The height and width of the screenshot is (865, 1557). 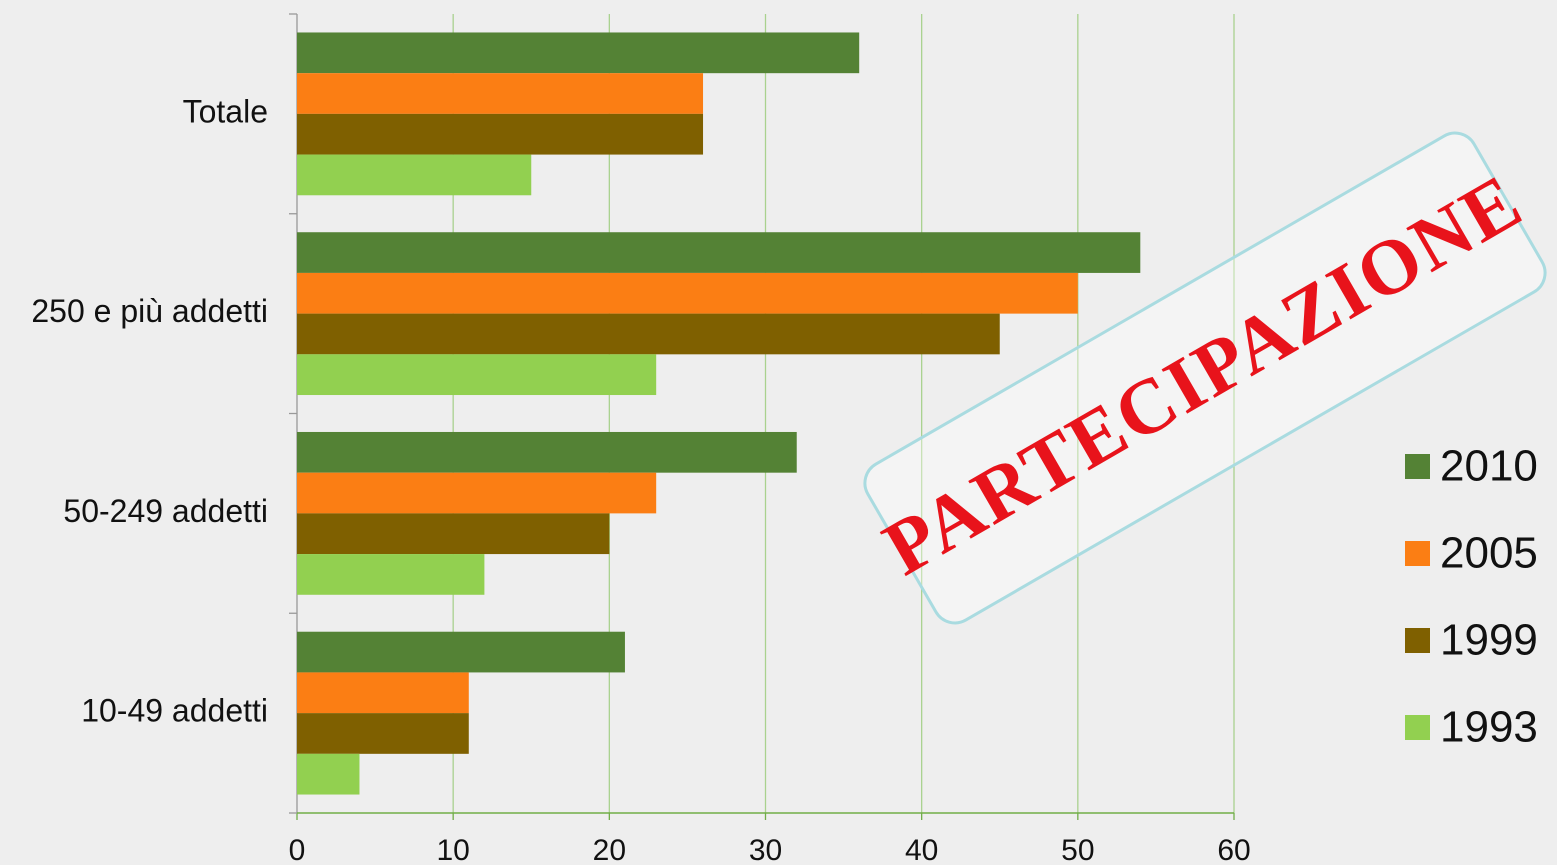 I want to click on legend-label: 2010, so click(x=1489, y=466).